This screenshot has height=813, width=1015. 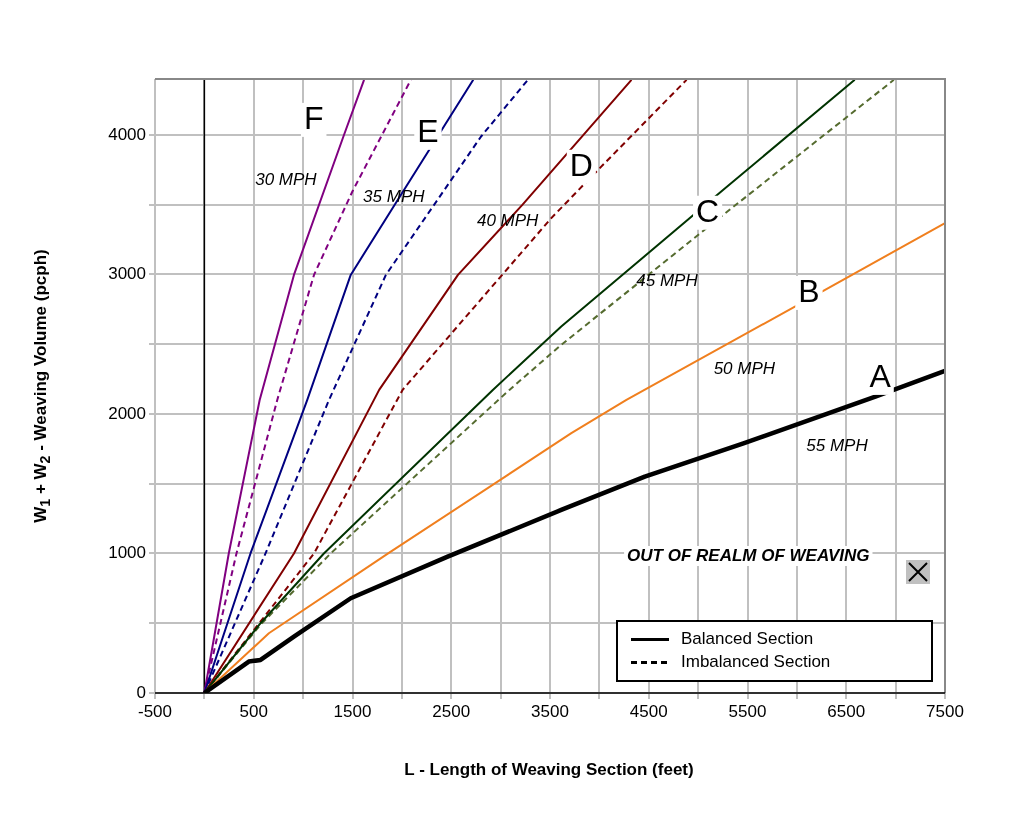 I want to click on y-tick-label: 2000, so click(x=127, y=413).